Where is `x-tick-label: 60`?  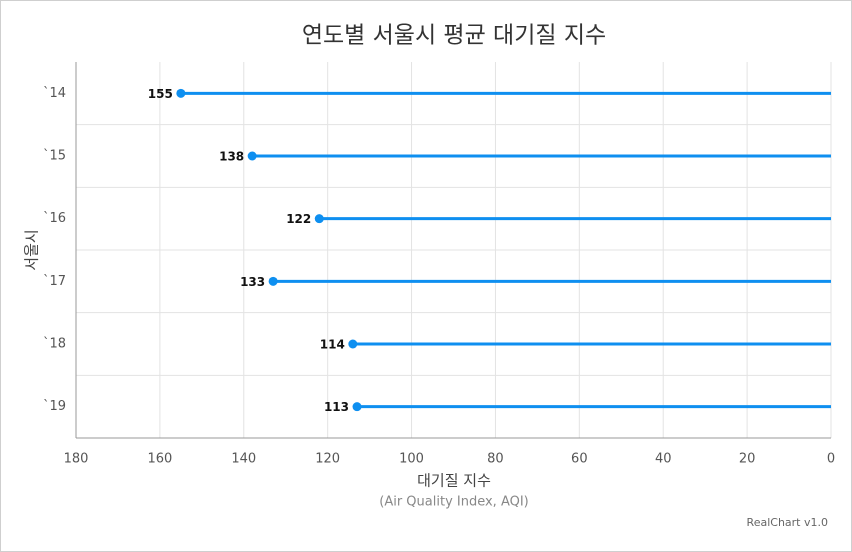 x-tick-label: 60 is located at coordinates (579, 459).